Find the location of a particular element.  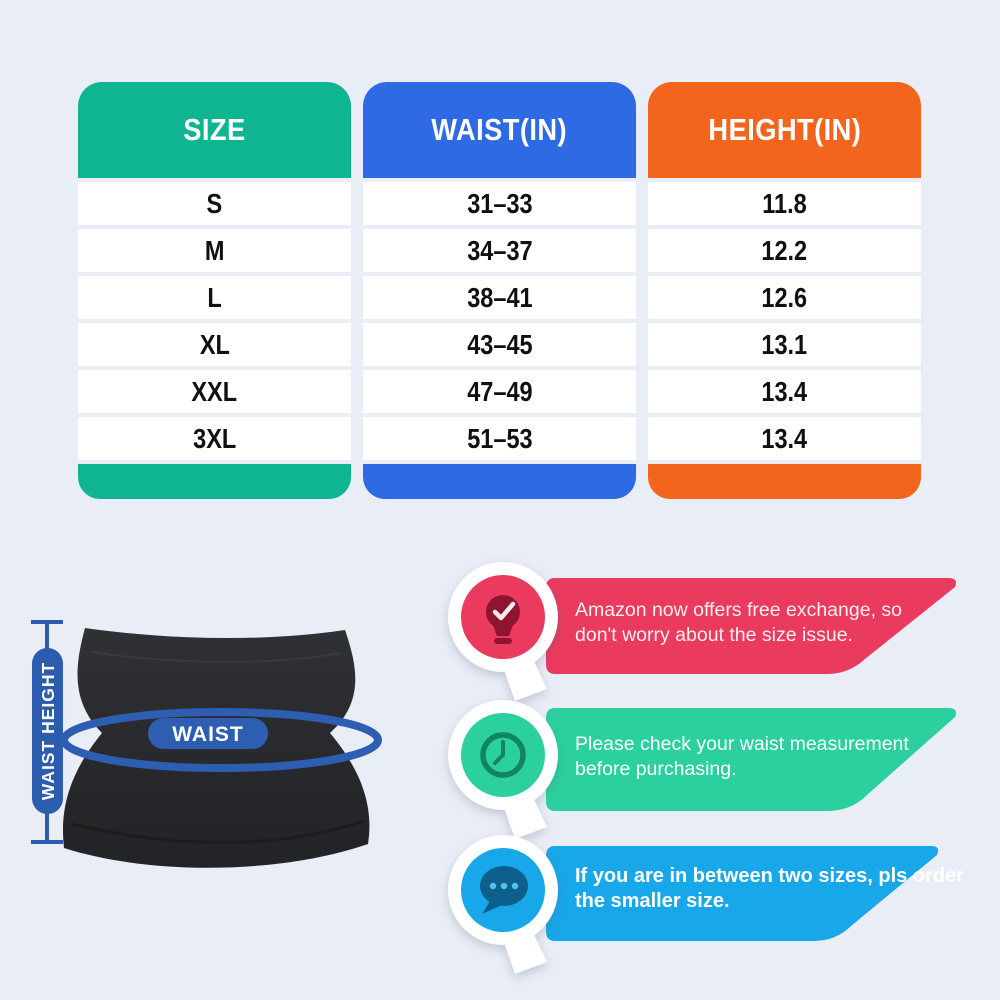

table-cell-size: S is located at coordinates (214, 203).